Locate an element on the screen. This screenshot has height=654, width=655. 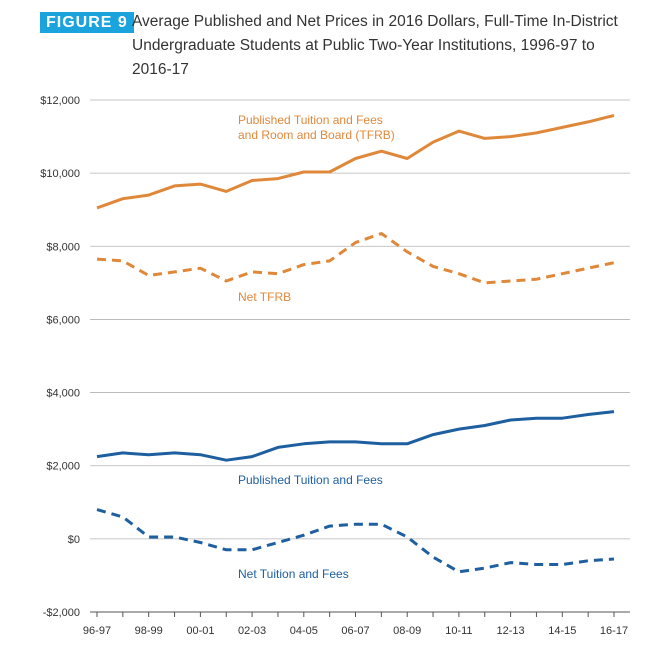
series-label: and Room and Board (TFRB) is located at coordinates (316, 135).